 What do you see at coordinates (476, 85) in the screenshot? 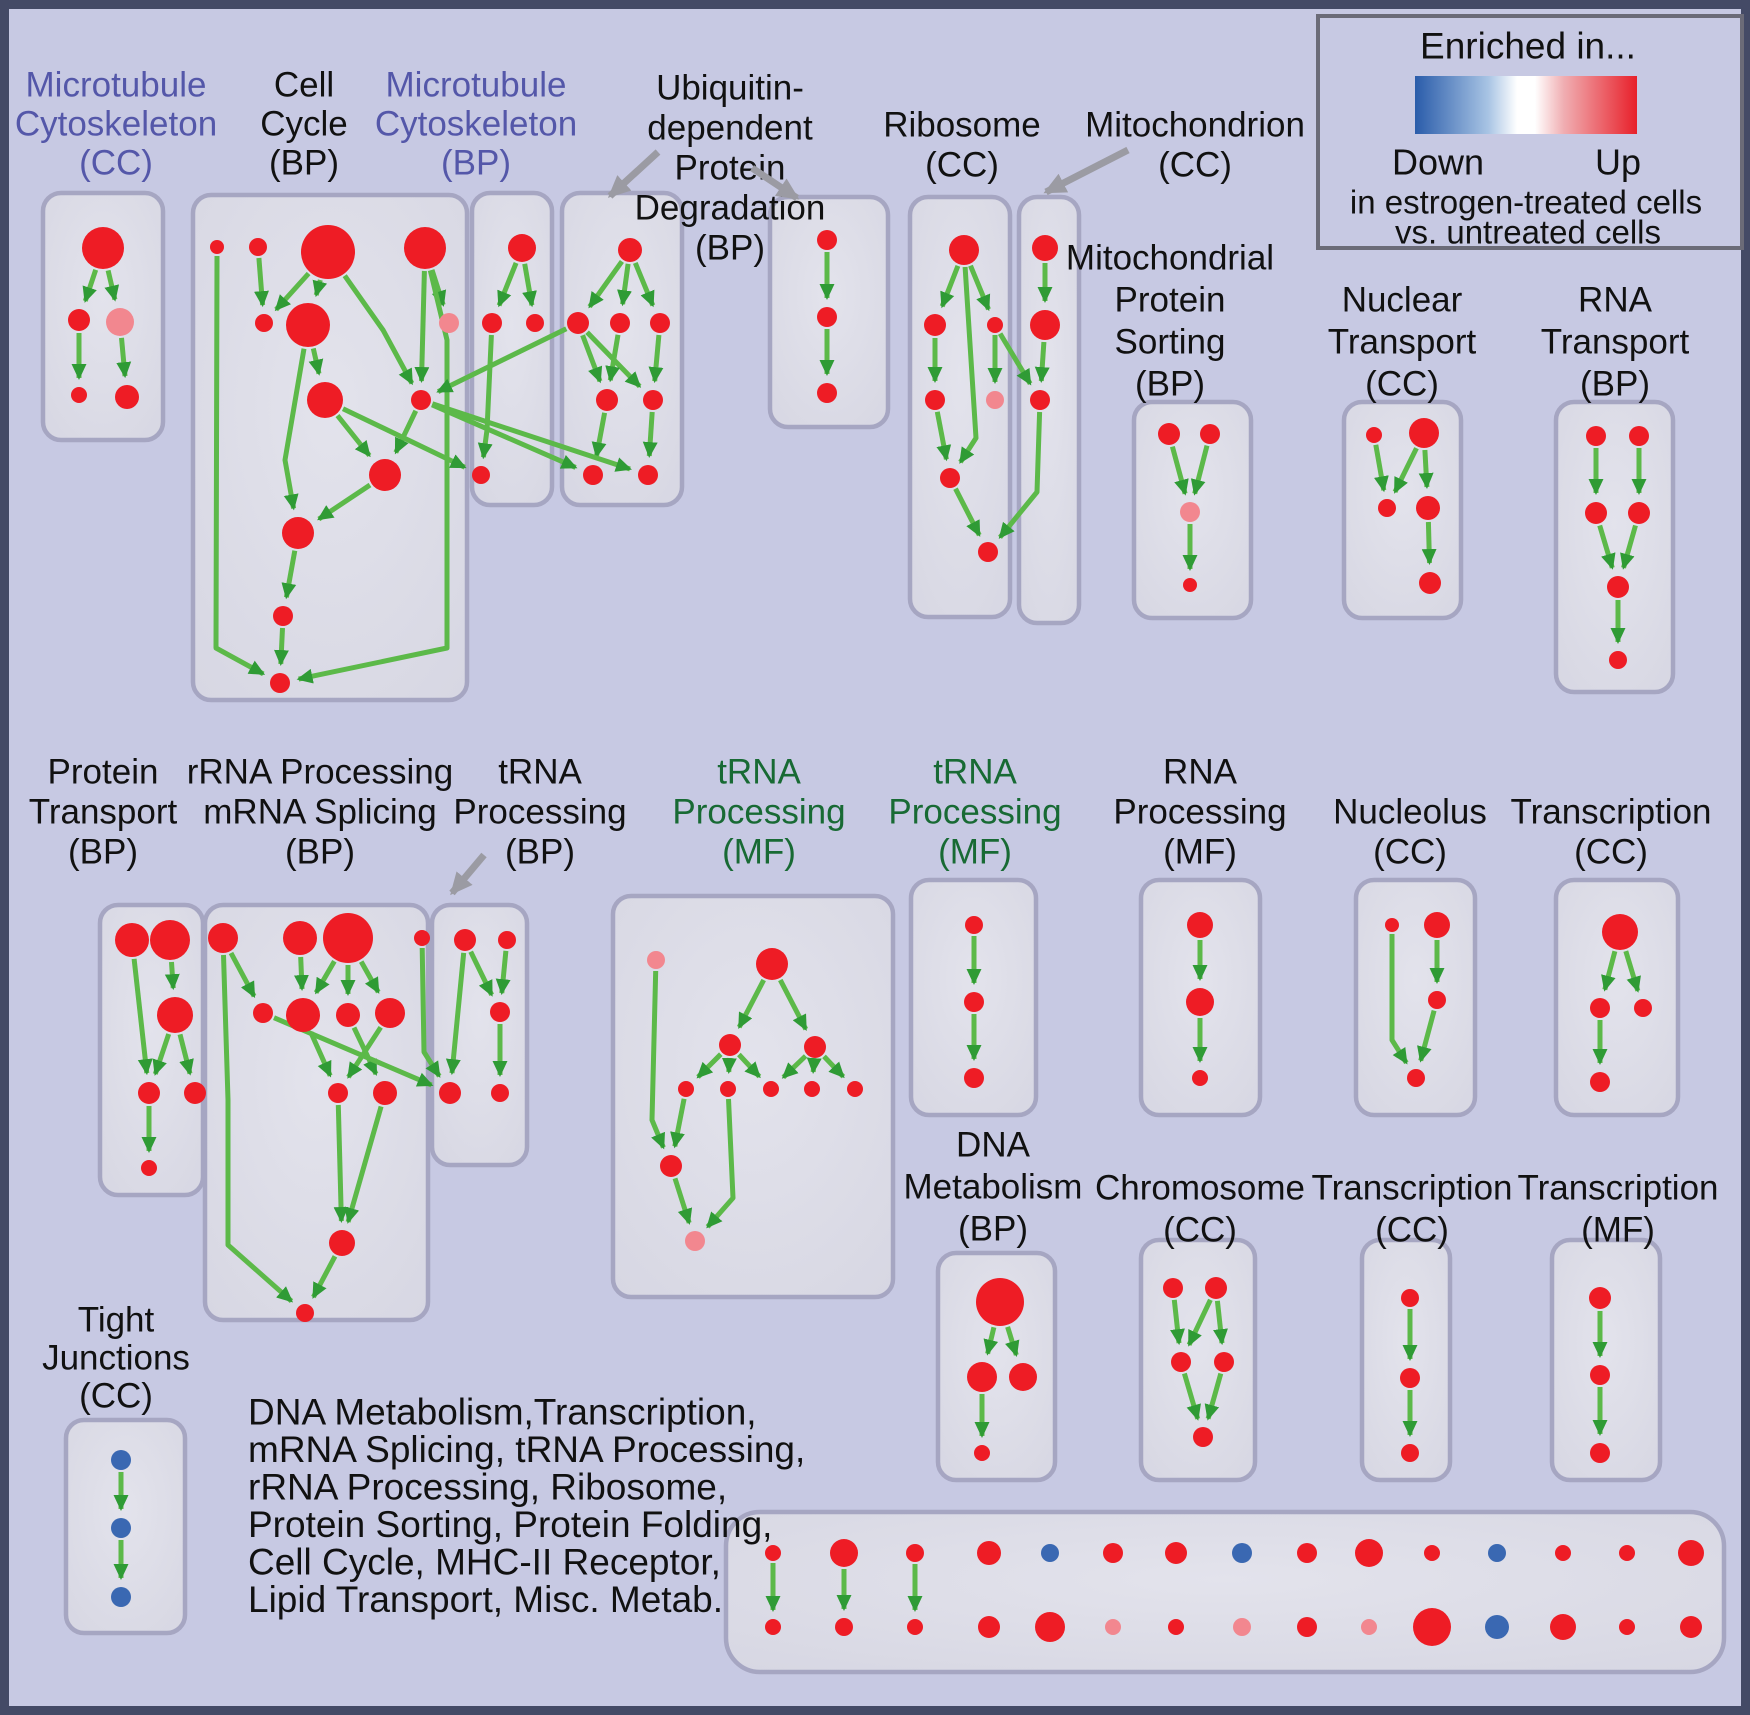
I see `microtubule-bp-label: Microtubule` at bounding box center [476, 85].